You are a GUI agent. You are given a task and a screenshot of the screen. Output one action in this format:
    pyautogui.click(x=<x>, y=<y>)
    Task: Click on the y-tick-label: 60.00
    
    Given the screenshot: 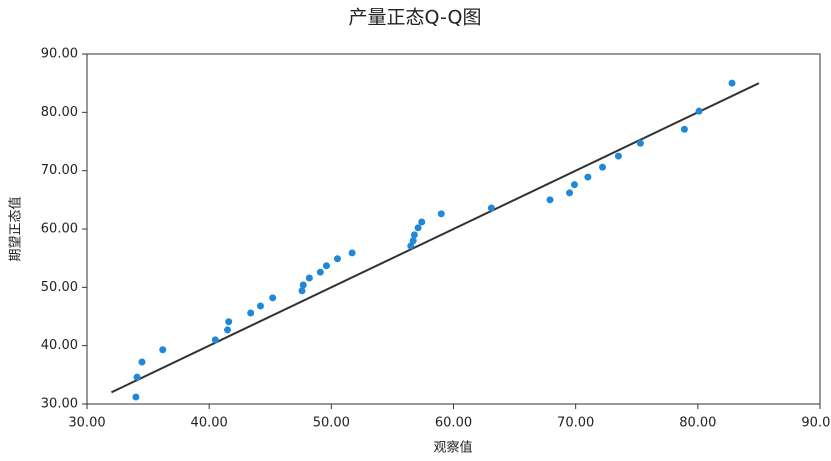 What is the action you would take?
    pyautogui.click(x=59, y=229)
    